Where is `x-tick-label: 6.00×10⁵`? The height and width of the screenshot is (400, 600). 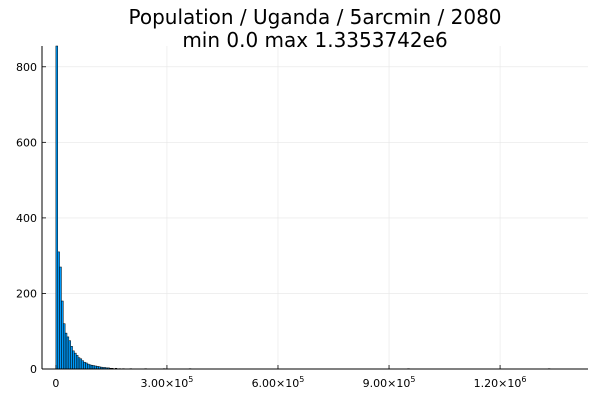 x-tick-label: 6.00×10⁵ is located at coordinates (278, 382).